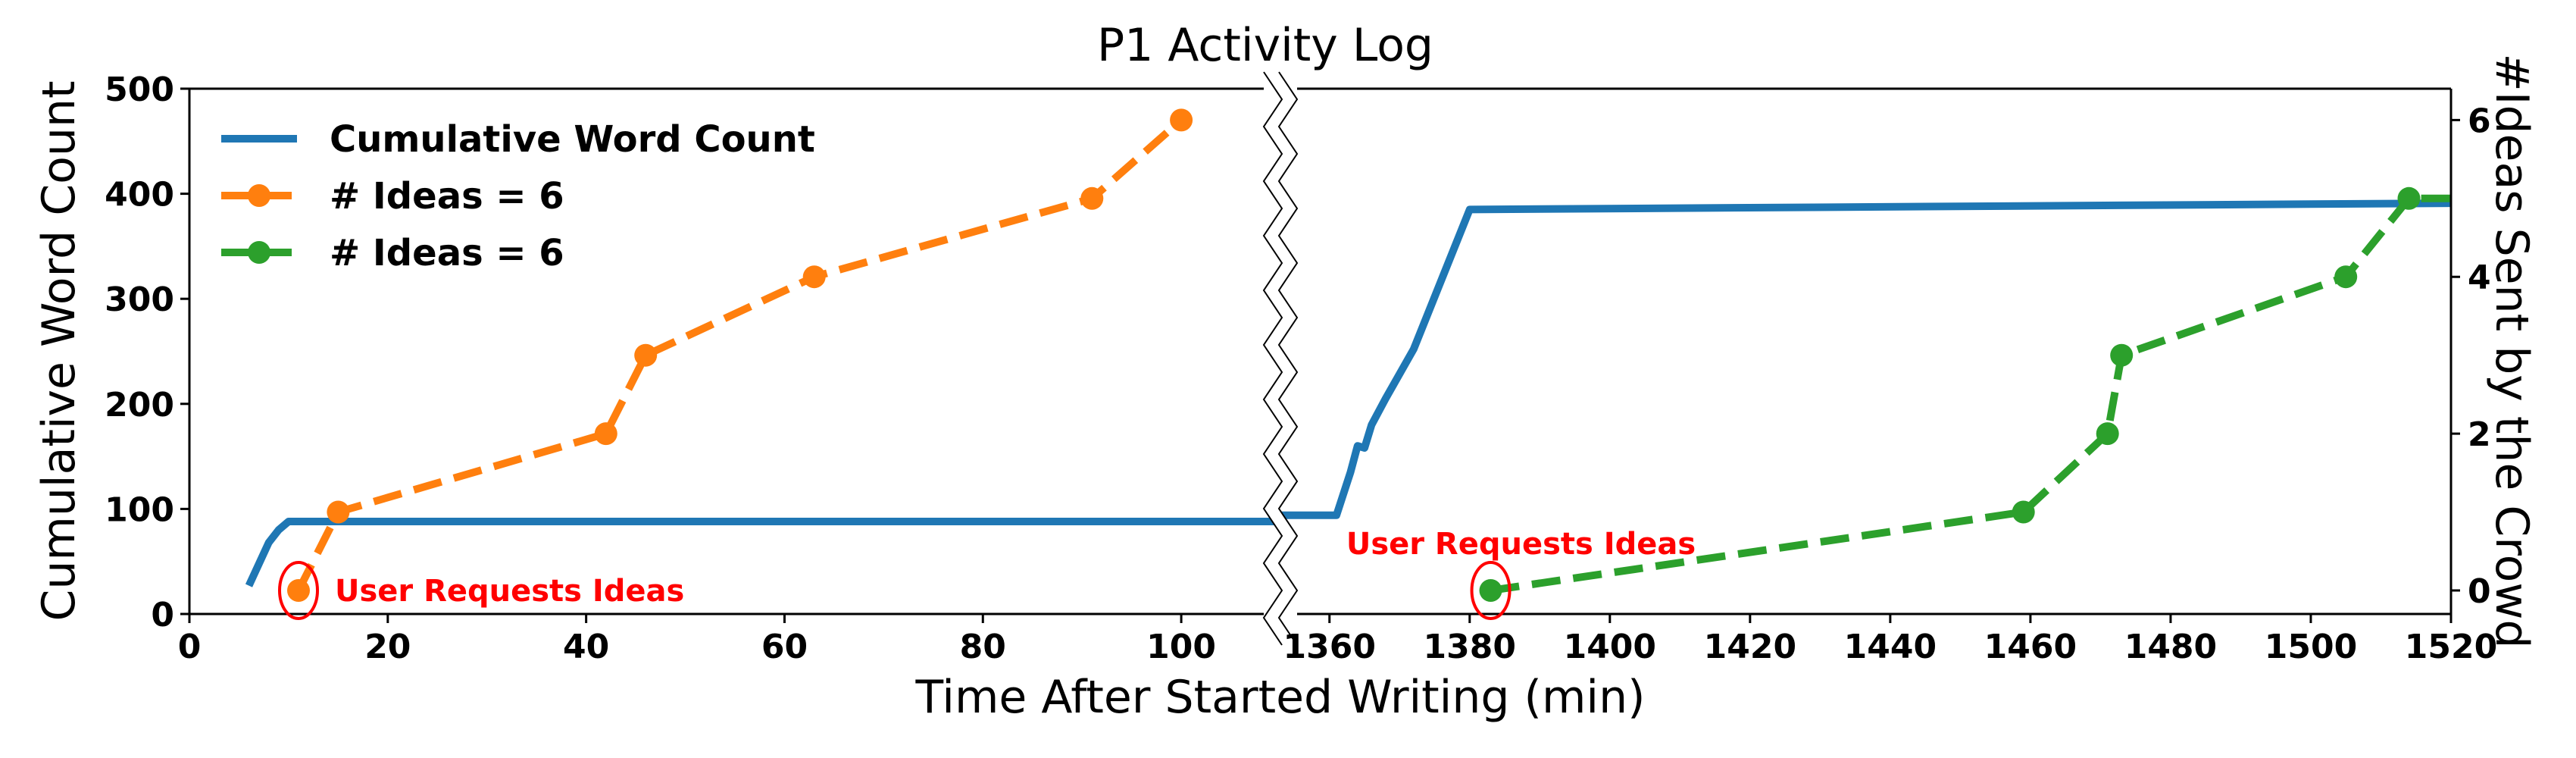  What do you see at coordinates (2479, 277) in the screenshot?
I see `y-right-tick-label: 4` at bounding box center [2479, 277].